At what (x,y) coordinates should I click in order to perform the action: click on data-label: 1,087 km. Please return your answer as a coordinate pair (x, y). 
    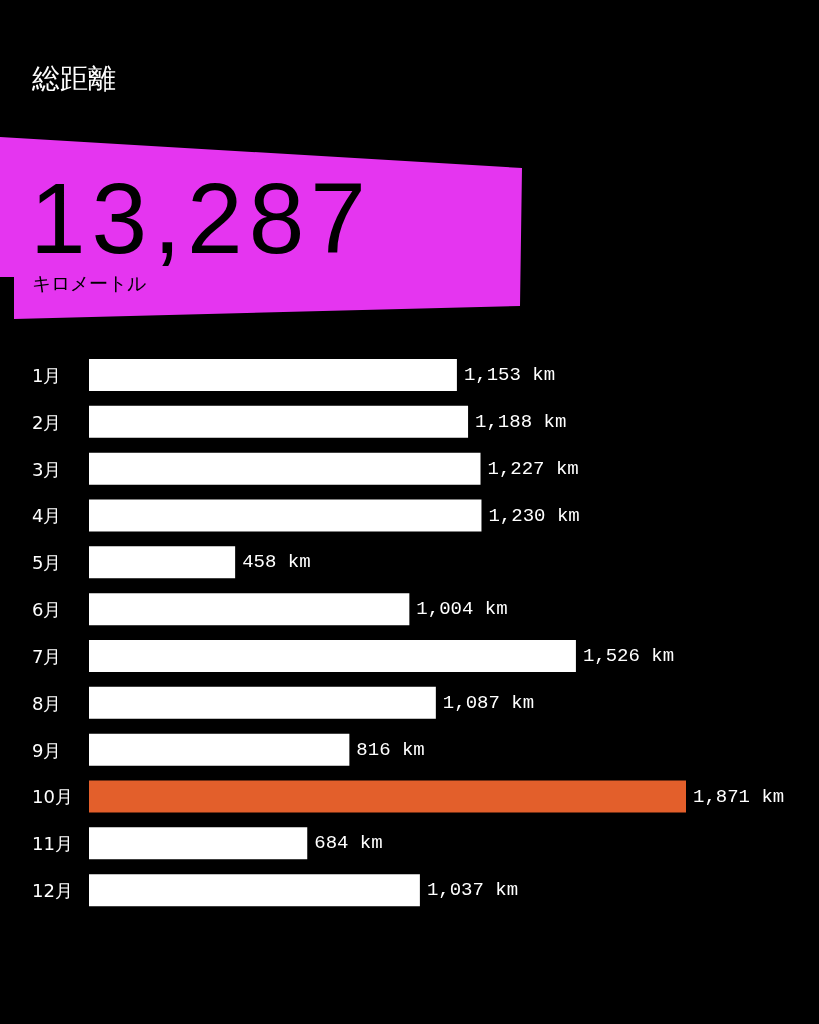
    Looking at the image, I should click on (488, 702).